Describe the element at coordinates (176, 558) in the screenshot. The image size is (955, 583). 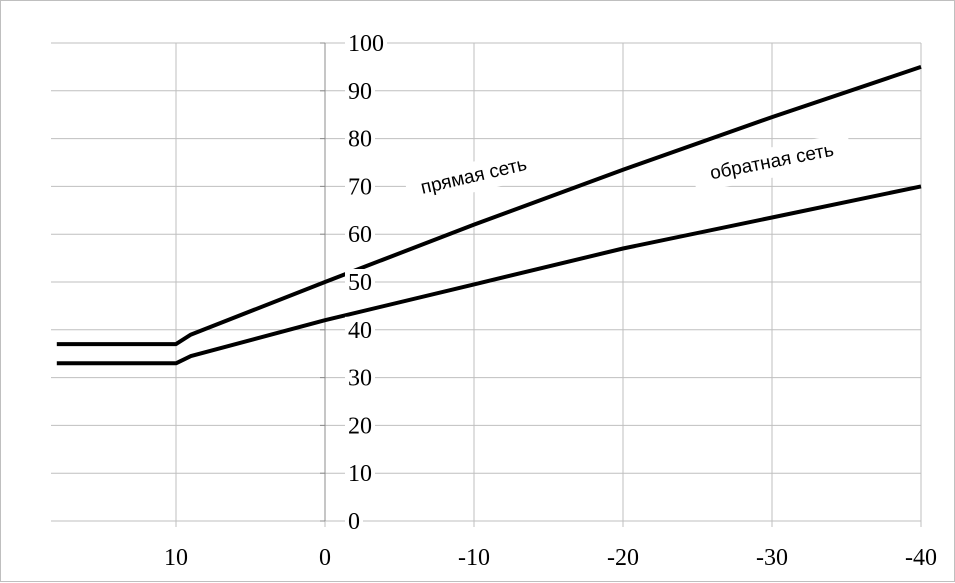
I see `x-tick-label: 10` at that location.